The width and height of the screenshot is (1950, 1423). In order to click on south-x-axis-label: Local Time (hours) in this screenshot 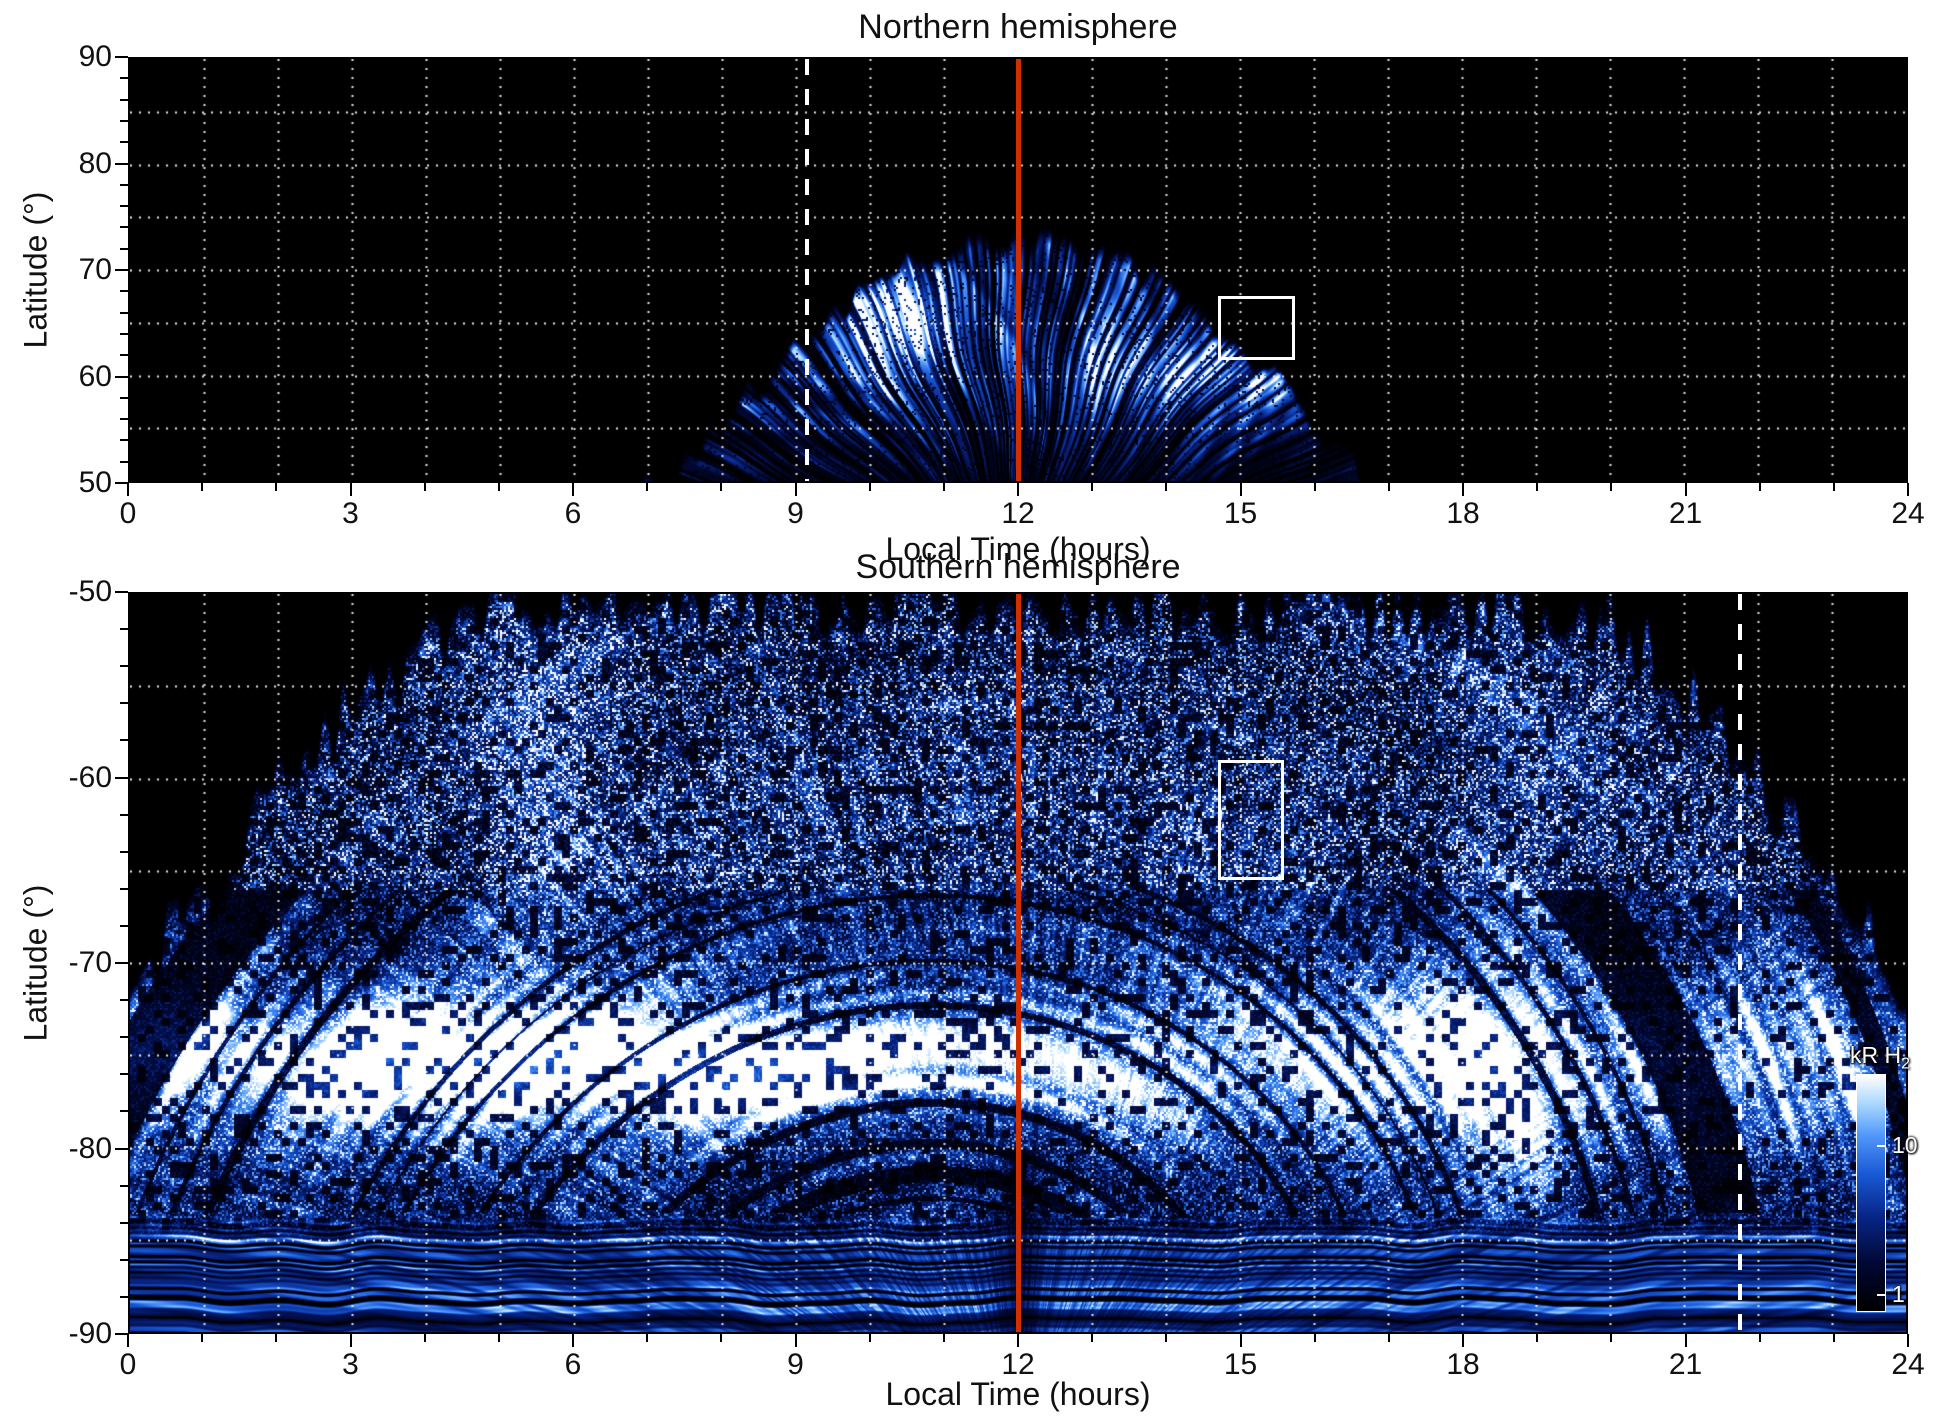, I will do `click(1018, 1394)`.